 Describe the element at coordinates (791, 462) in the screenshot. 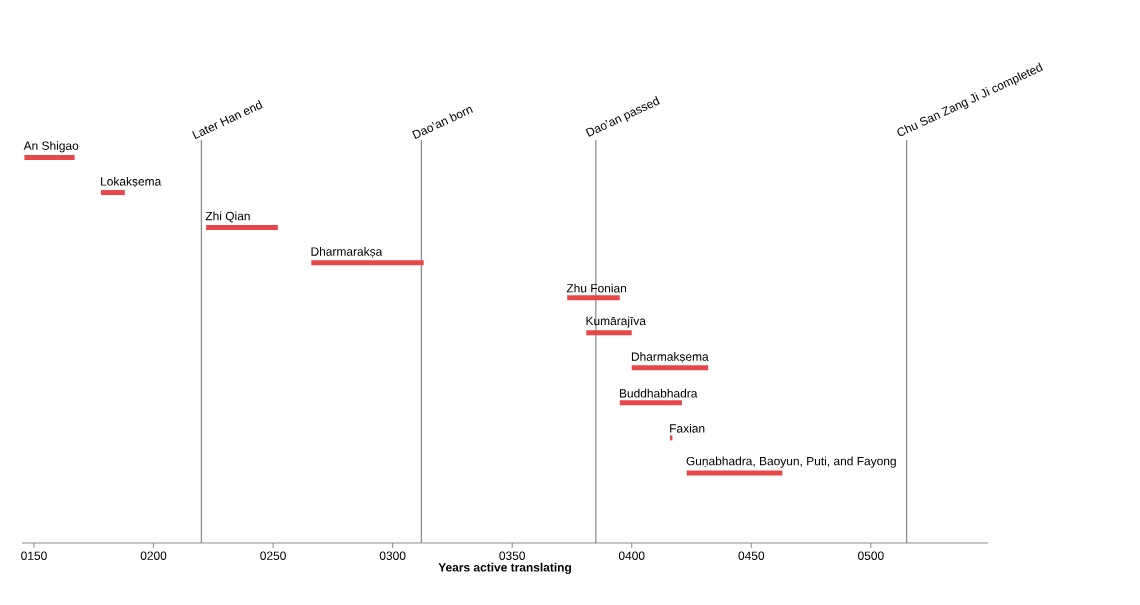

I see `y-tick-label: Guṇabhadra, Baoyun, Puti, and Fayong` at that location.